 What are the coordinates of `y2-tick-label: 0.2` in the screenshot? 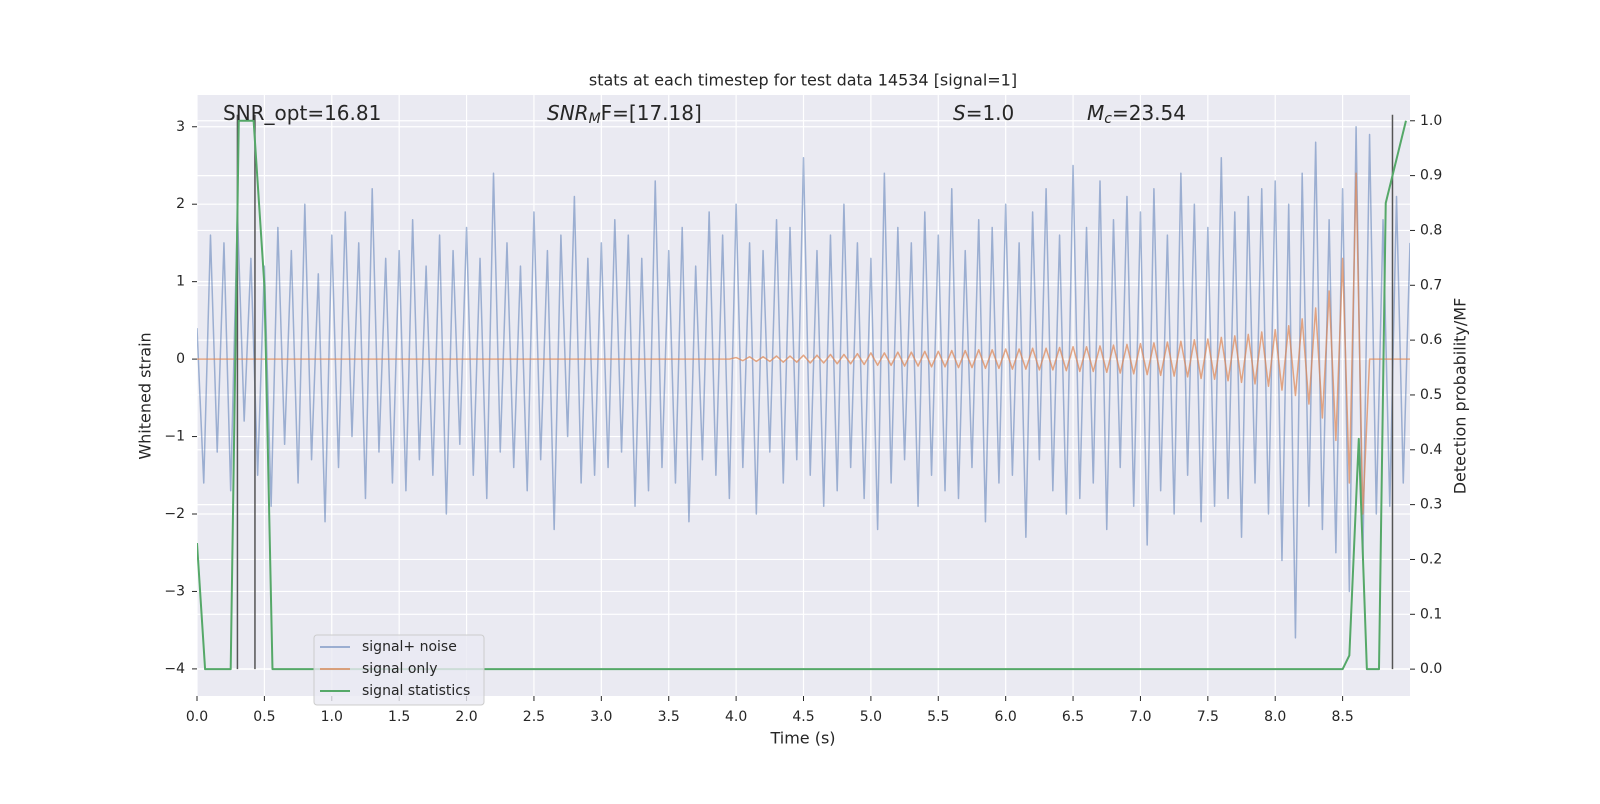 It's located at (1431, 559).